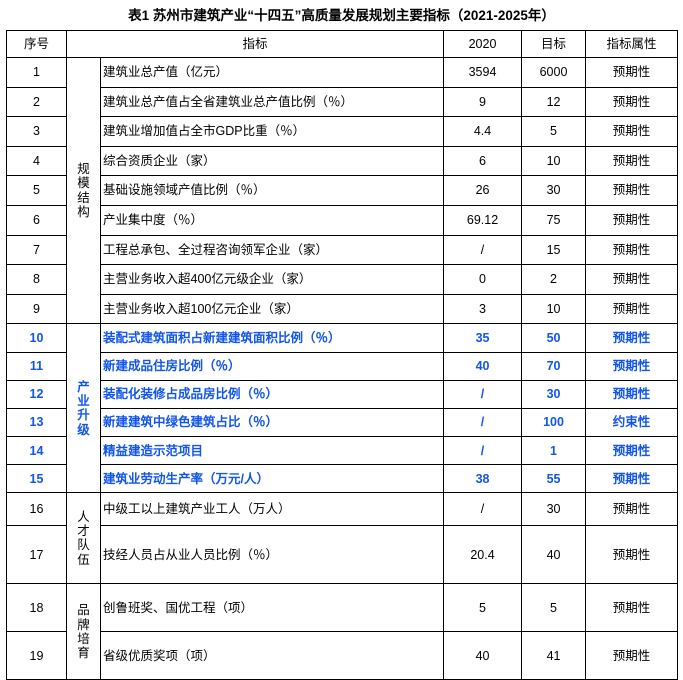 This screenshot has height=680, width=683. Describe the element at coordinates (36, 161) in the screenshot. I see `row-number: 4` at that location.